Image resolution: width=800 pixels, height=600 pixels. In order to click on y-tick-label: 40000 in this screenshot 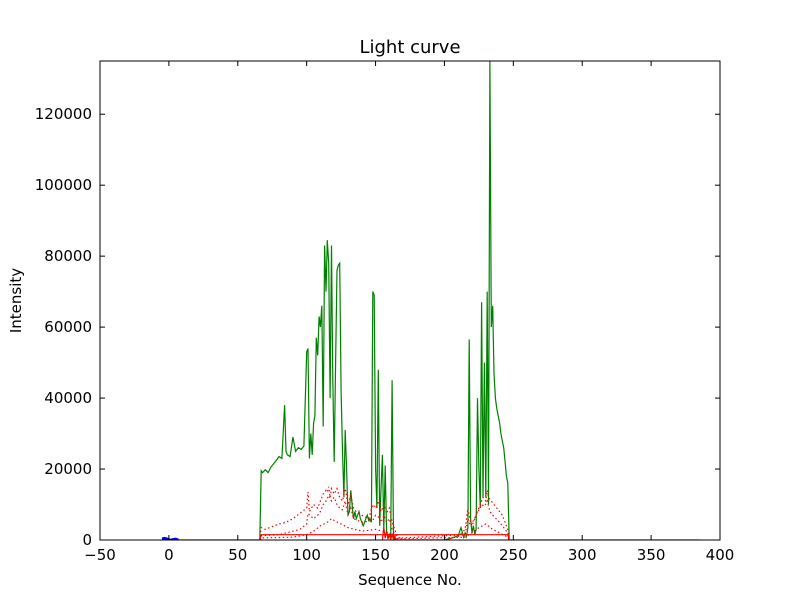, I will do `click(68, 398)`.